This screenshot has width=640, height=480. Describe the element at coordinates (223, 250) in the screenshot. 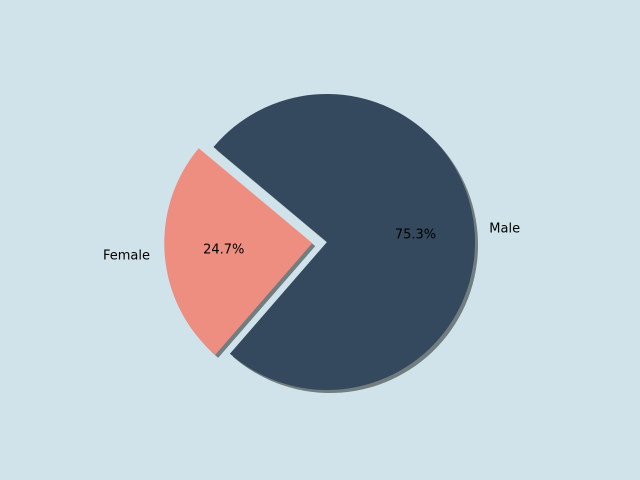

I see `value-label: 24.7%` at that location.